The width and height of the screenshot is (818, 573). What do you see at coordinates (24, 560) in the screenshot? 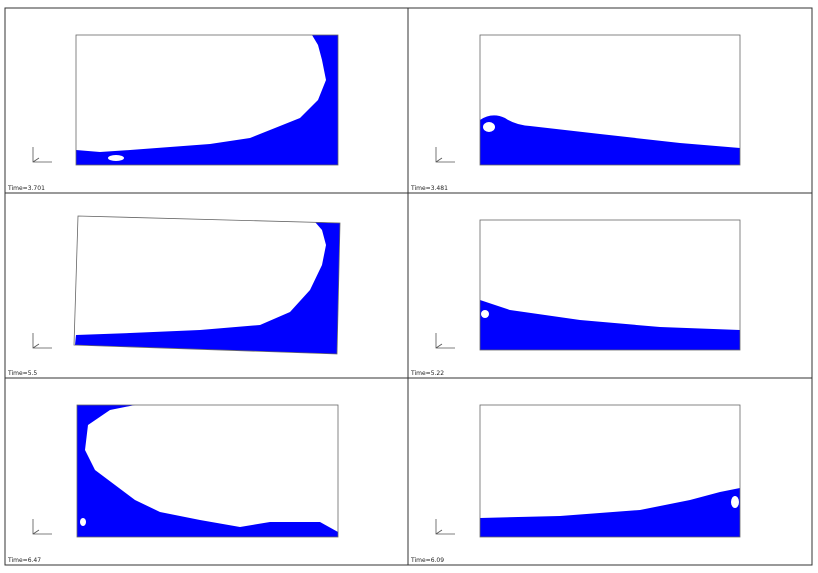
I see `time-label: Time=6.47` at bounding box center [24, 560].